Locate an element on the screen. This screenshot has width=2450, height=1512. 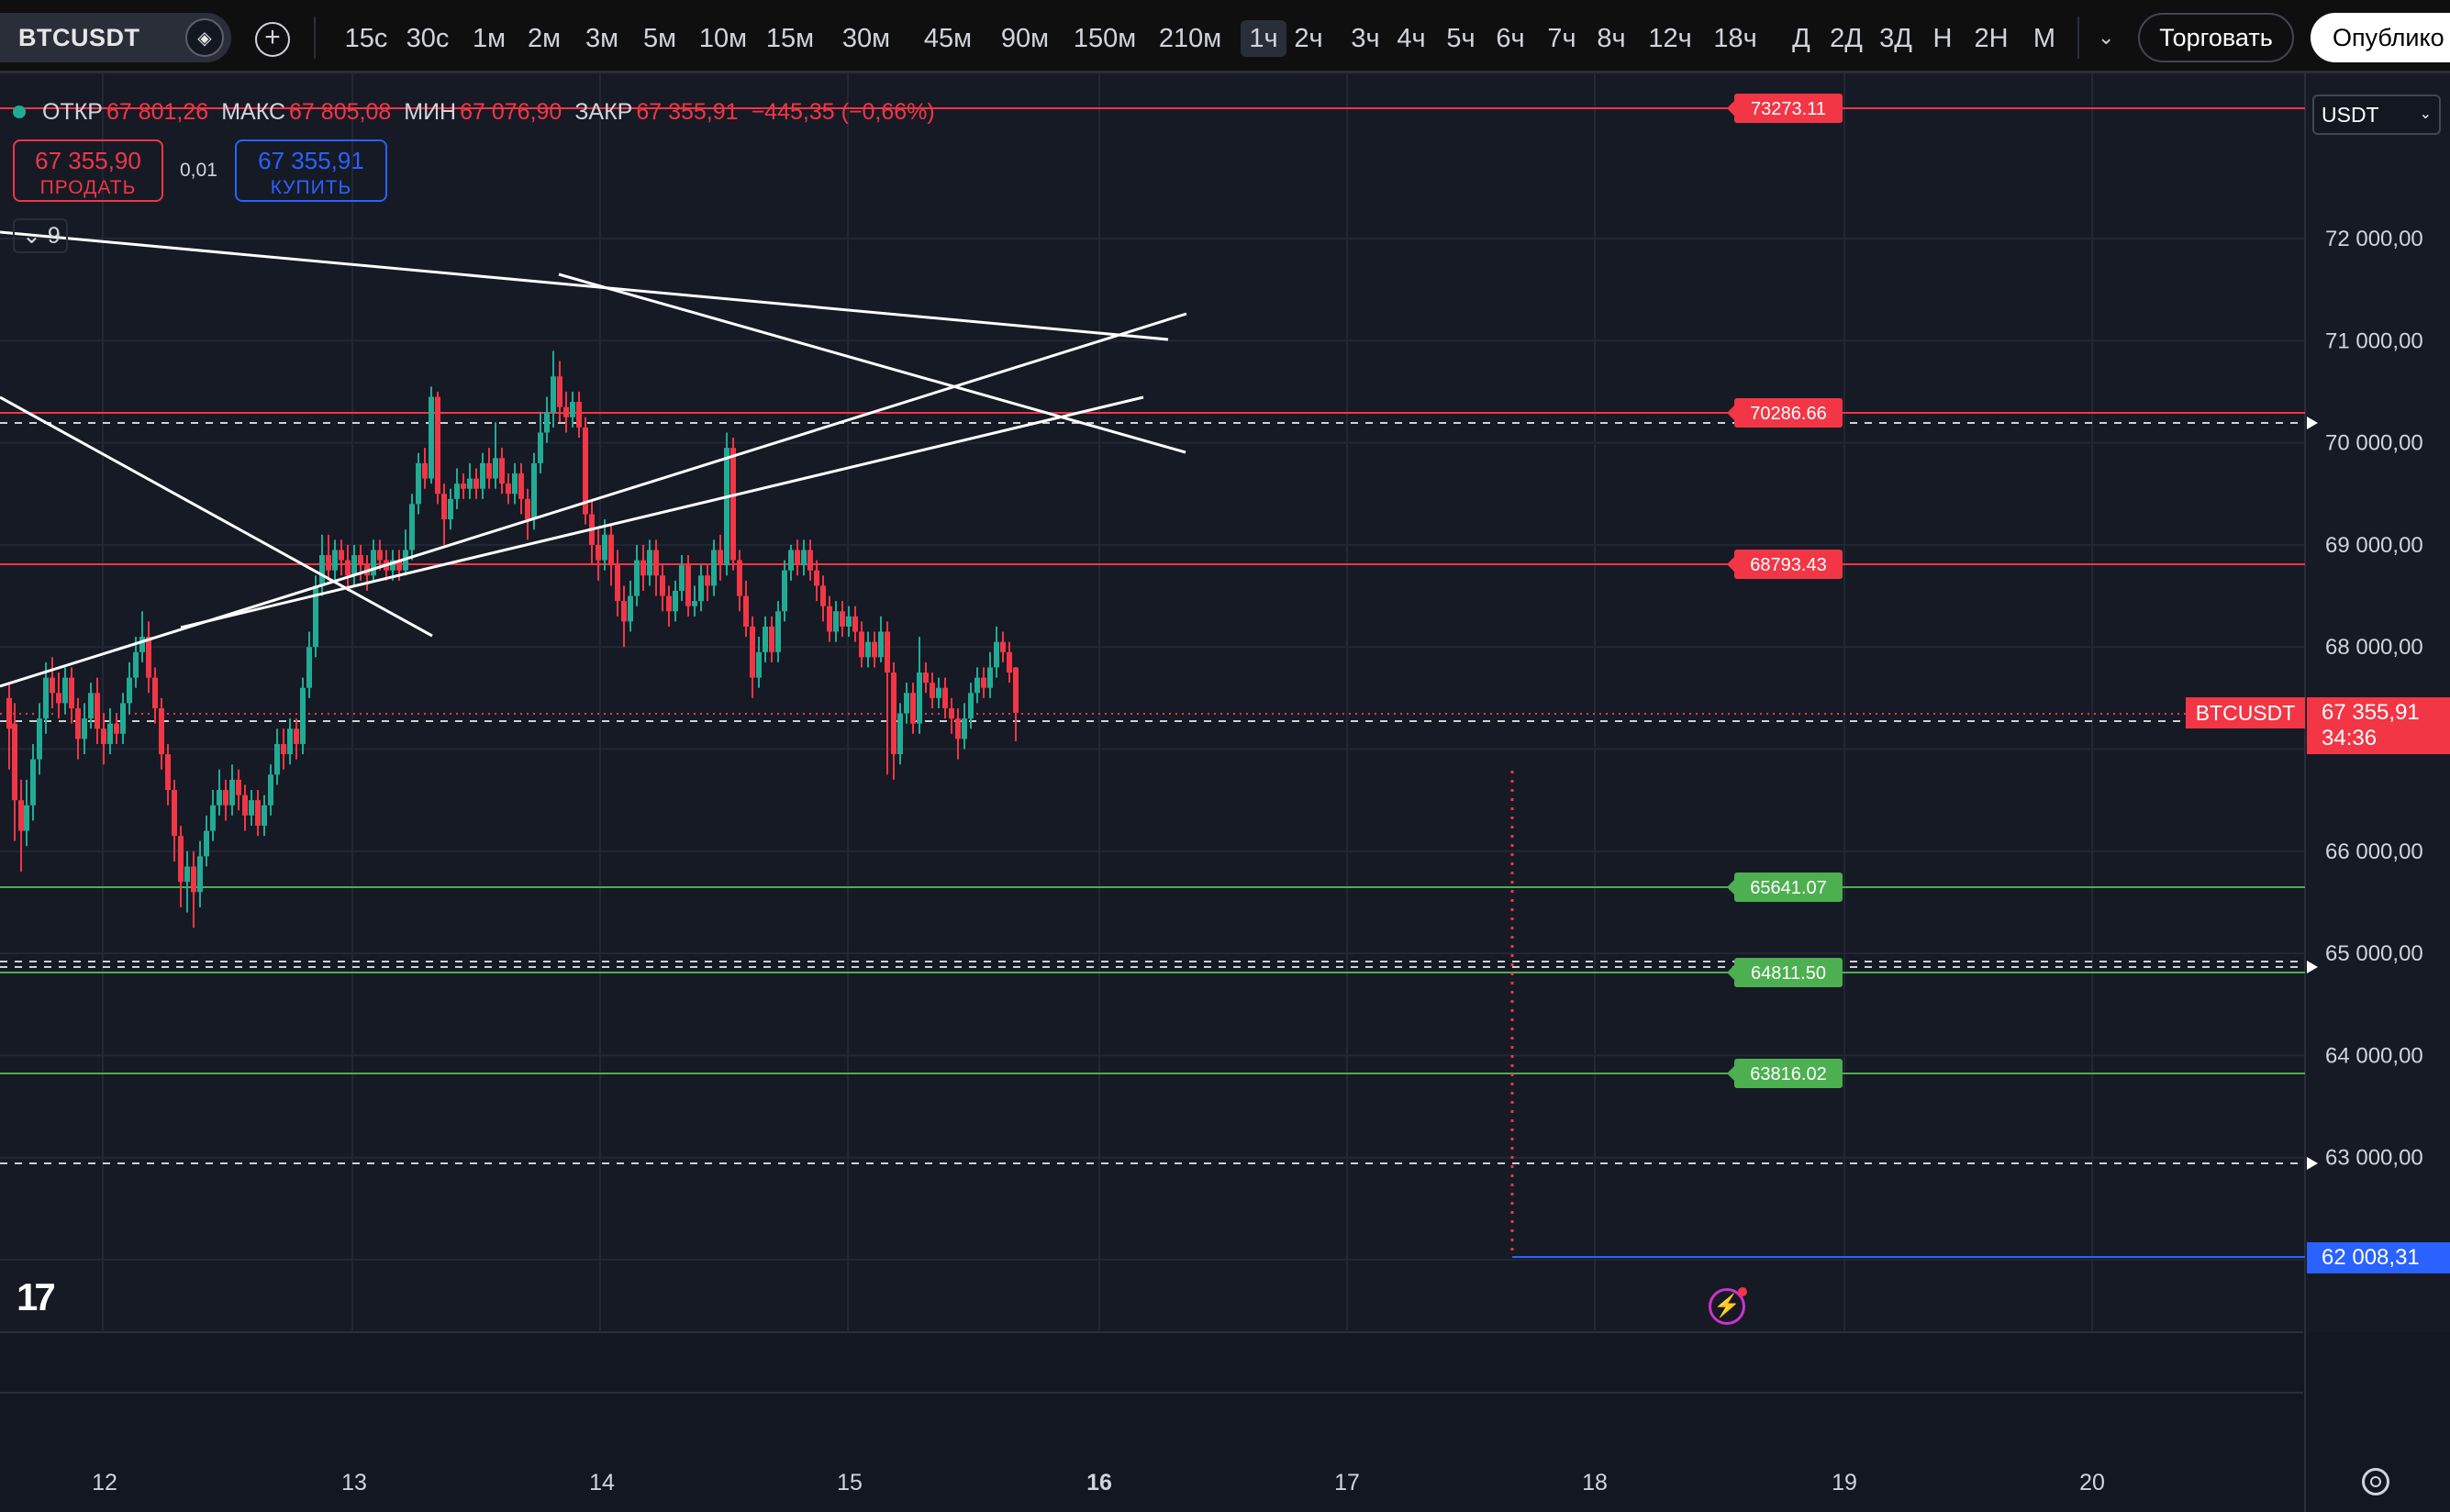
lightning-icon: ⚡ is located at coordinates (1727, 1306).